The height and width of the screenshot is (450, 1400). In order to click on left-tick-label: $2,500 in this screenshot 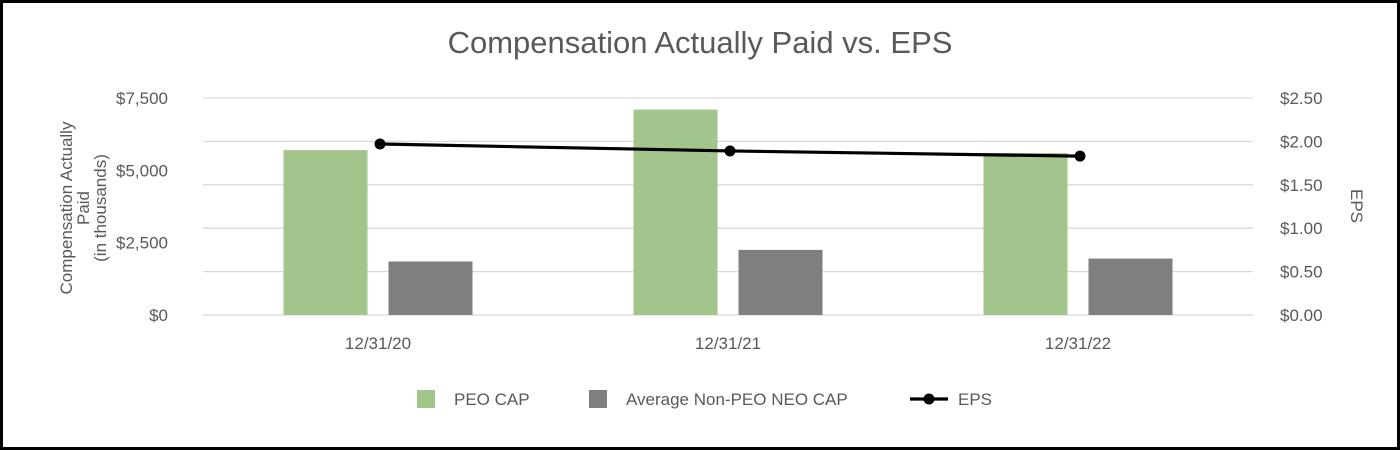, I will do `click(142, 243)`.